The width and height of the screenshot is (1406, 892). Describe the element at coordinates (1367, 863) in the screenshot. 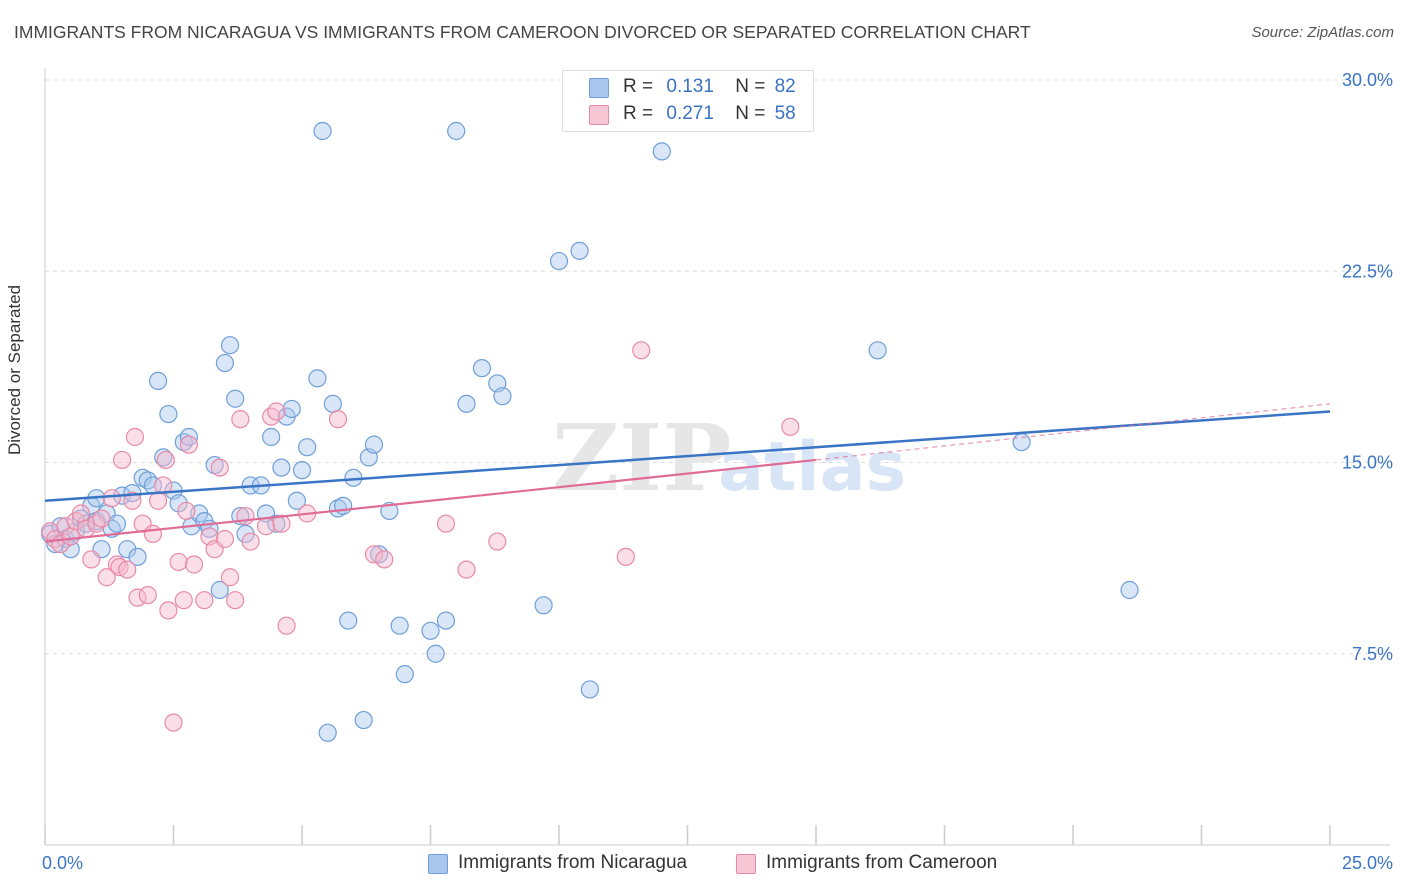

I see `x-tick-label: 25.0%` at that location.